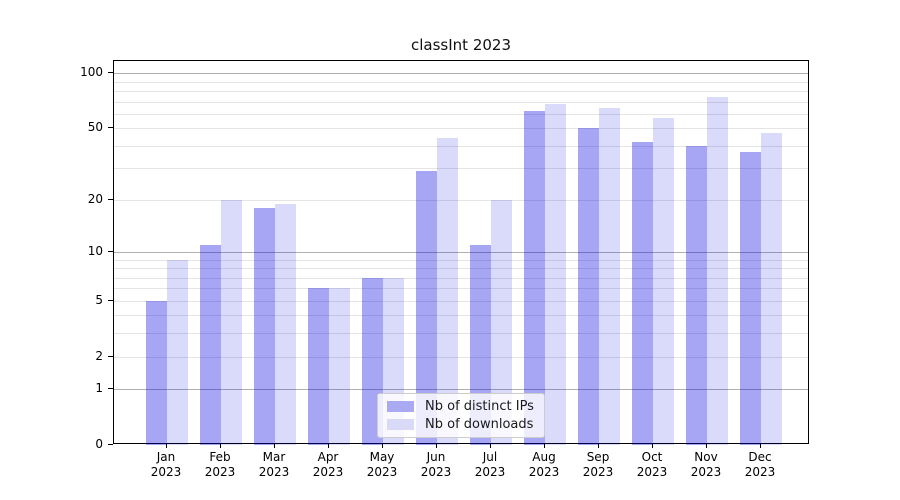  I want to click on legend-label-downloads: Nb of downloads, so click(479, 424).